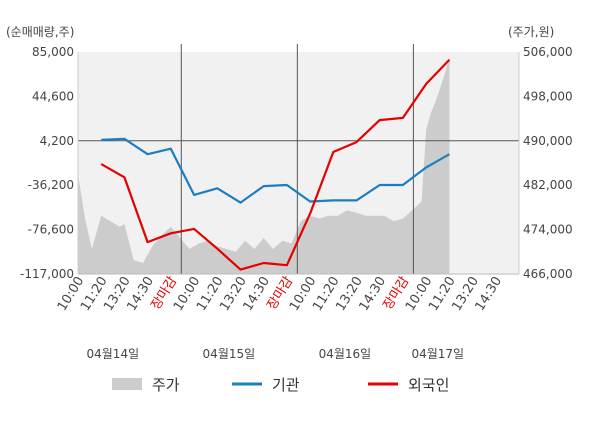  I want to click on date-label: 04월16일, so click(345, 354).